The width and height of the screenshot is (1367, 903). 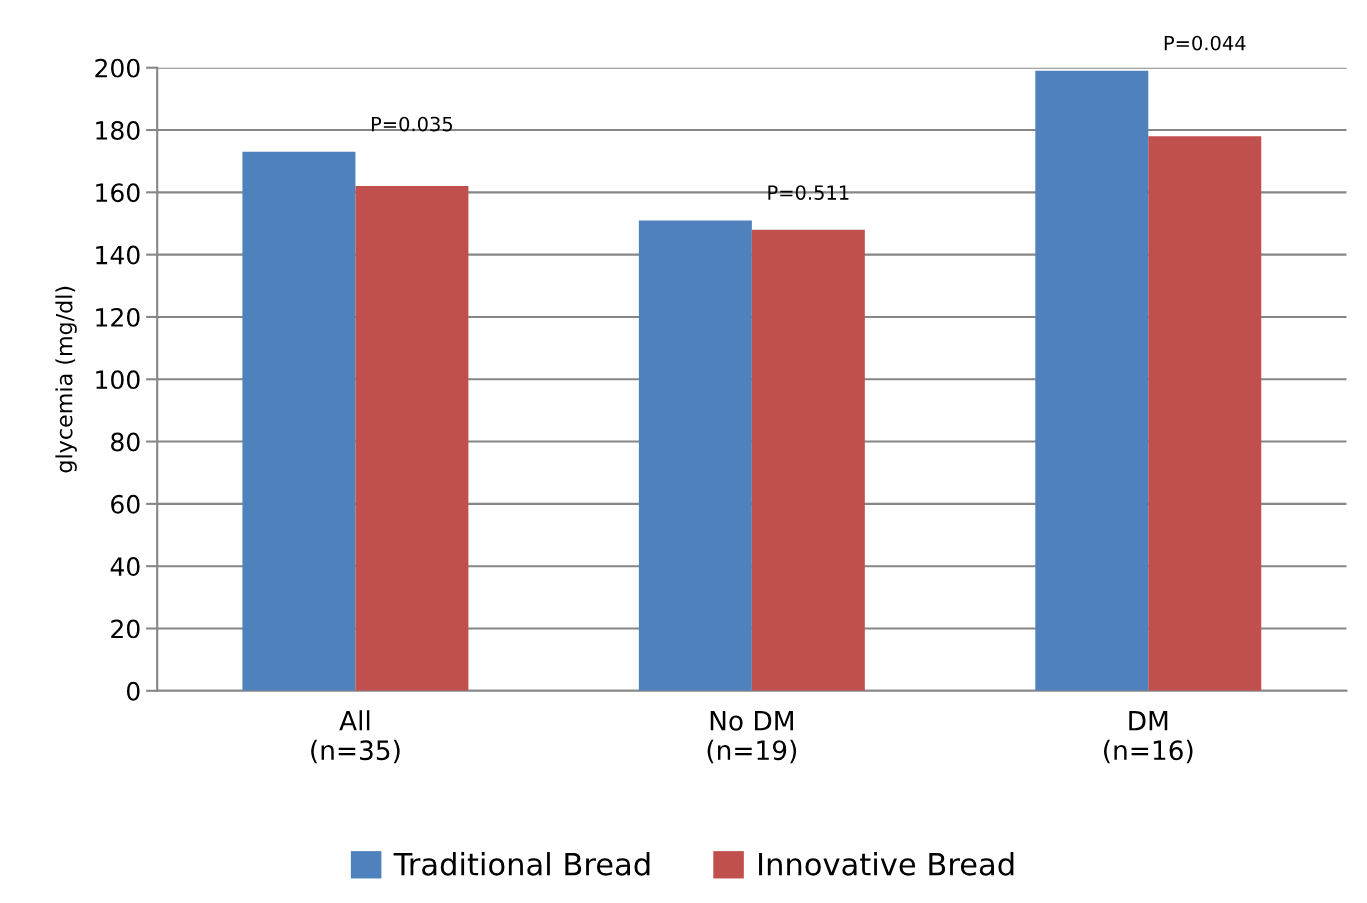 I want to click on annotation: P=0.035, so click(x=412, y=124).